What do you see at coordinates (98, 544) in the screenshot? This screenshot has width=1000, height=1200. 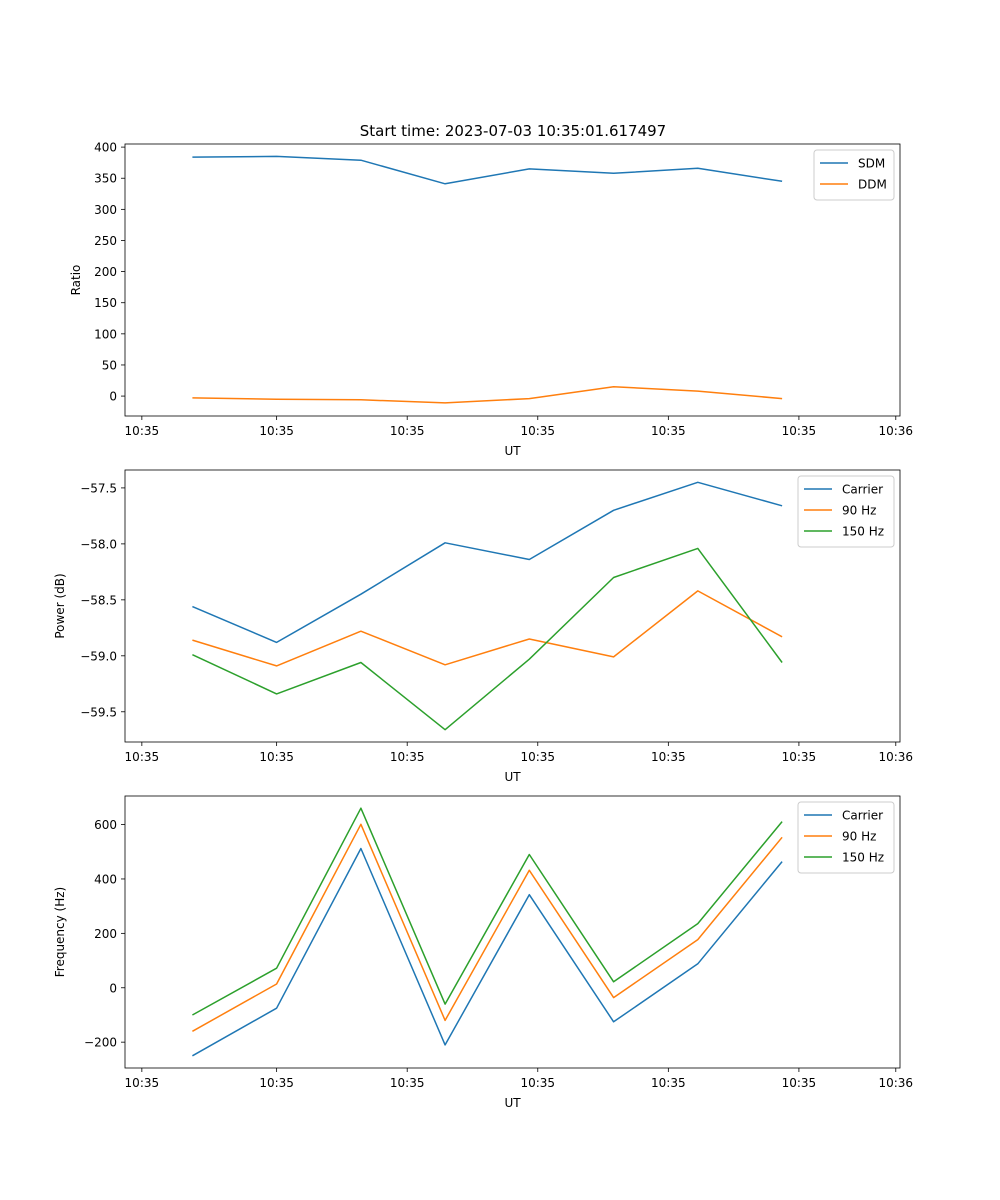 I see `y-tick-label: −58.0` at bounding box center [98, 544].